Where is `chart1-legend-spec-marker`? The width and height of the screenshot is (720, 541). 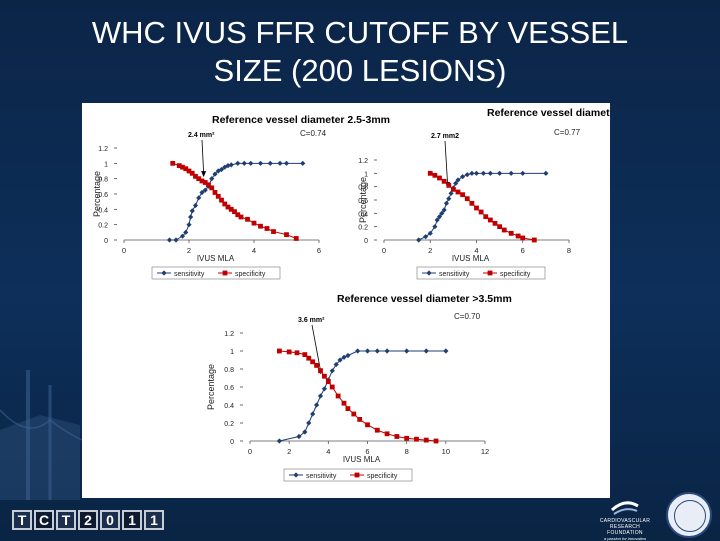 chart1-legend-spec-marker is located at coordinates (225, 273).